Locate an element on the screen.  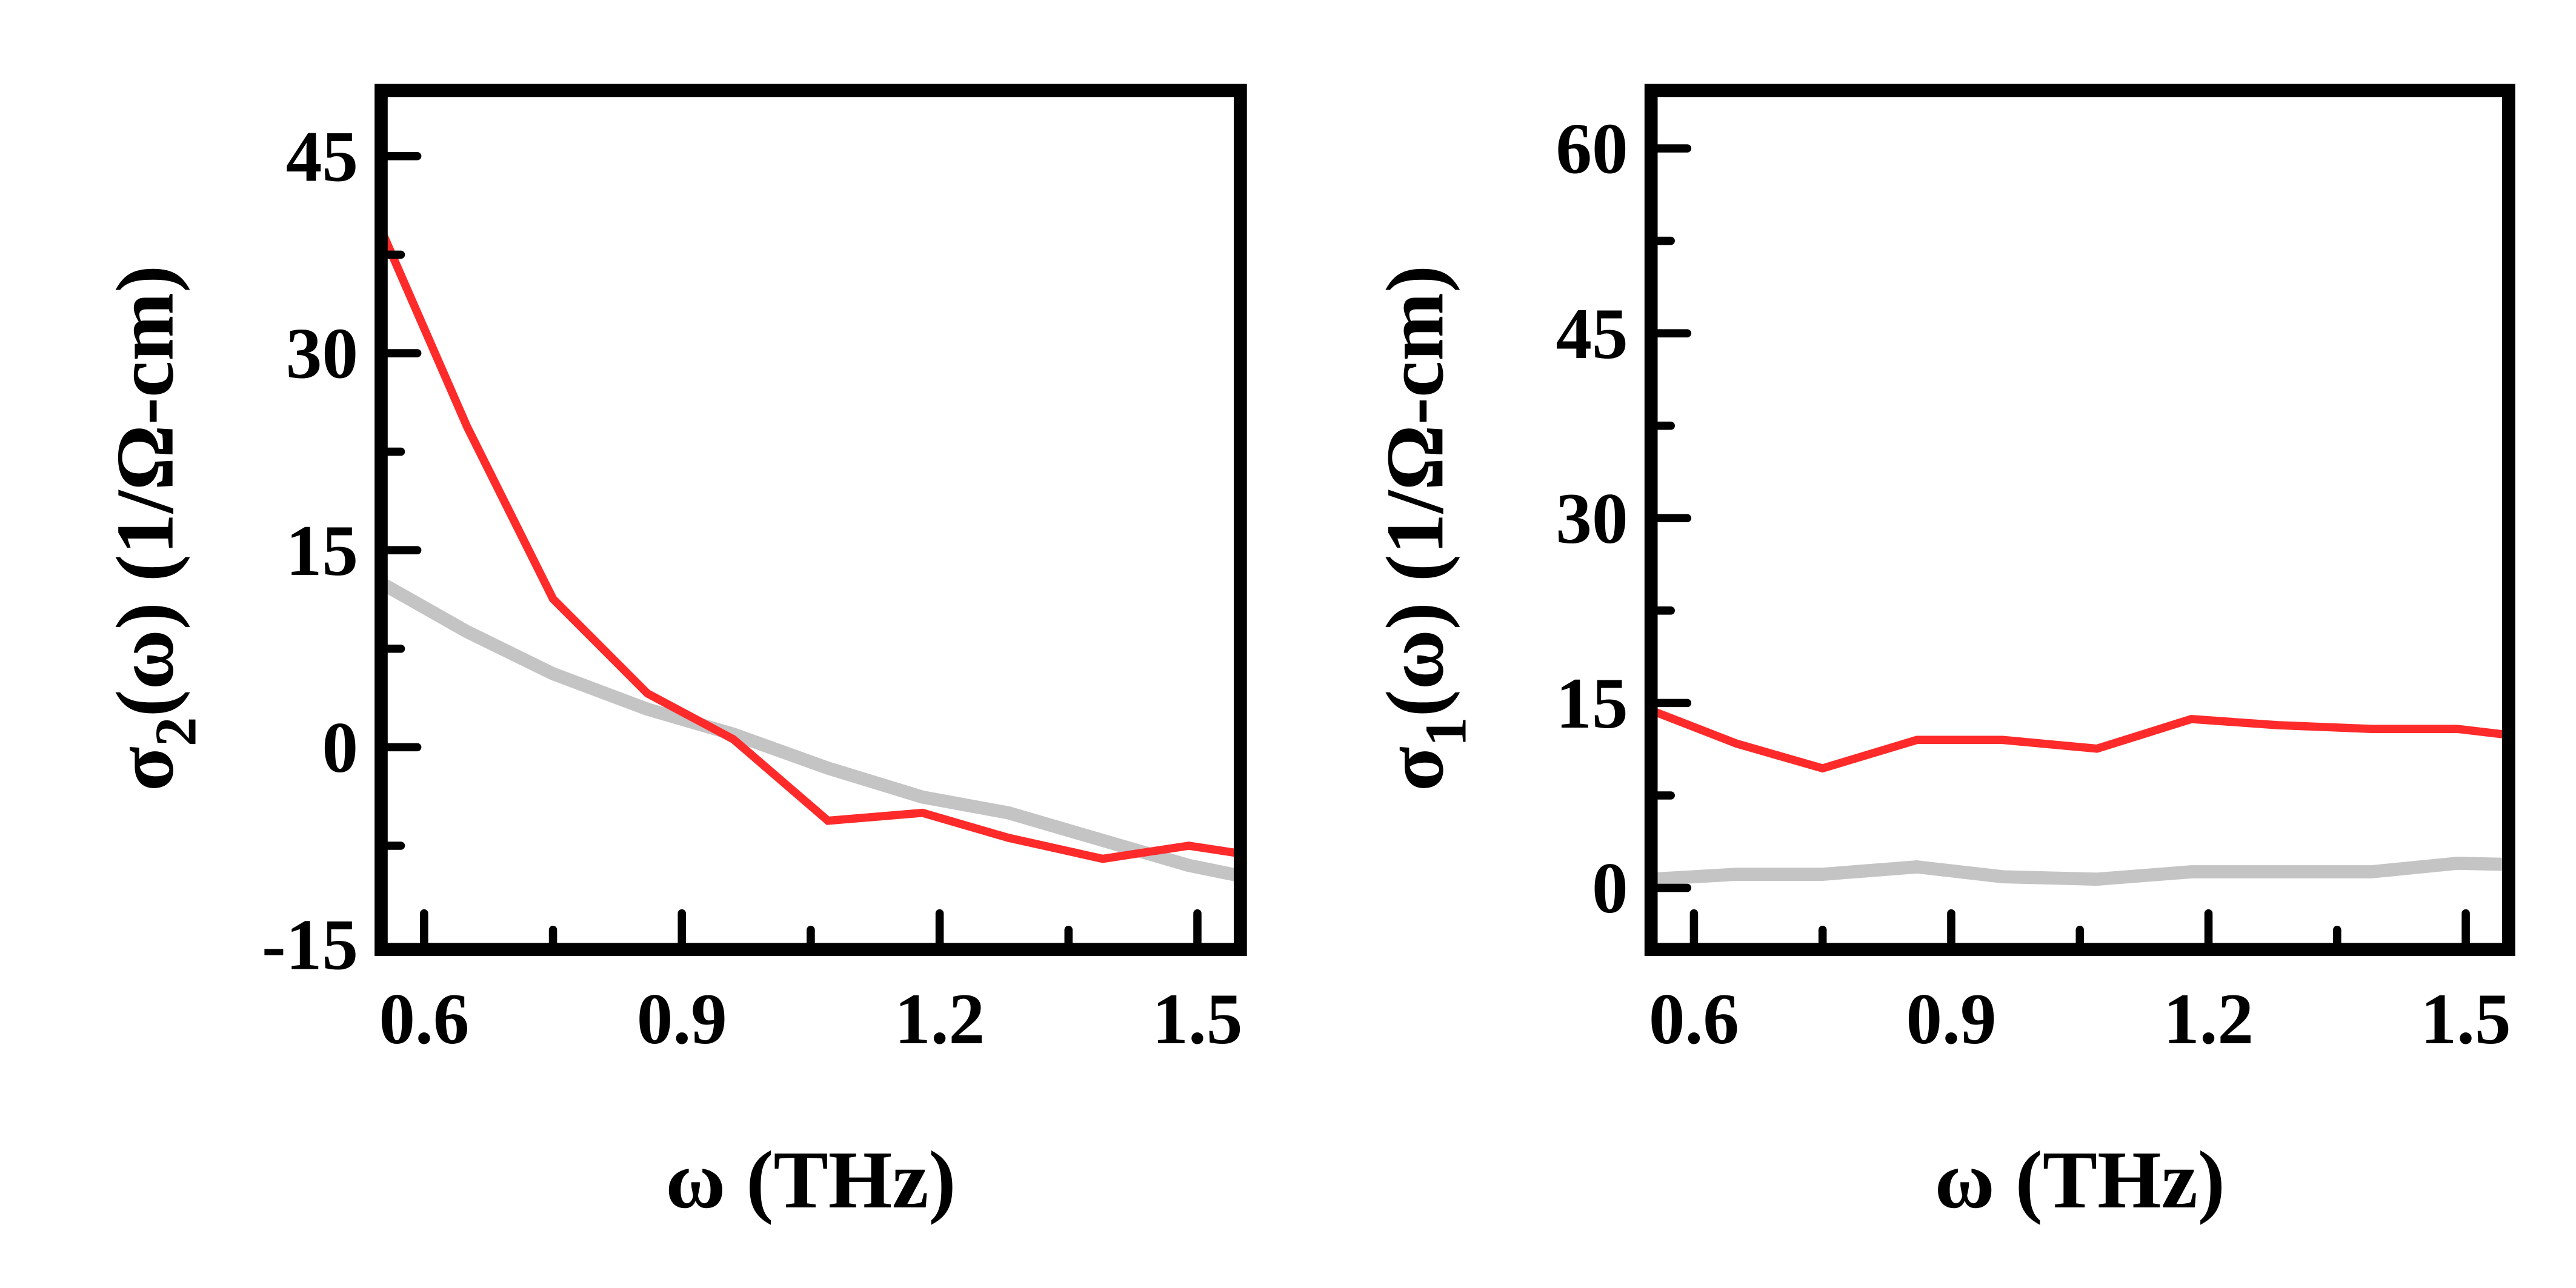
y-axis-label: σ1(ω) (1/Ω-cm) is located at coordinates (1424, 528).